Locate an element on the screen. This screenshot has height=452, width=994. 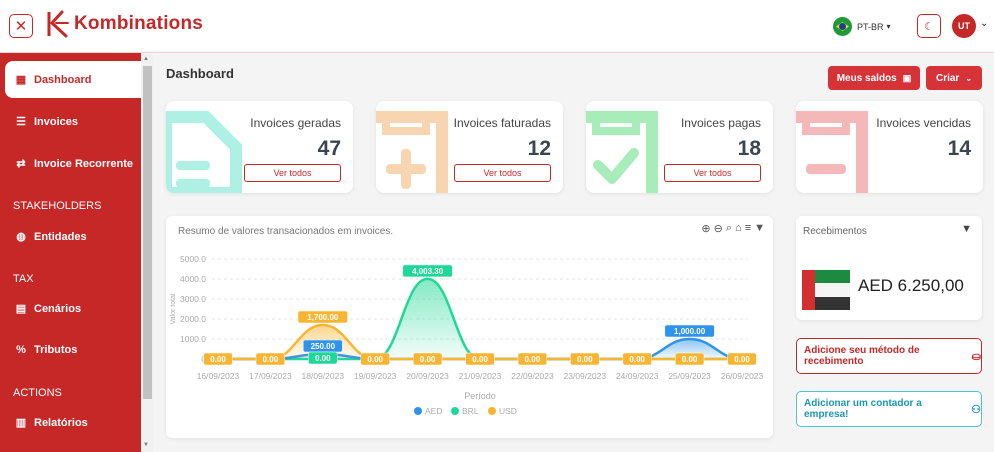
repeat-icon: ⇄ is located at coordinates (21, 164).